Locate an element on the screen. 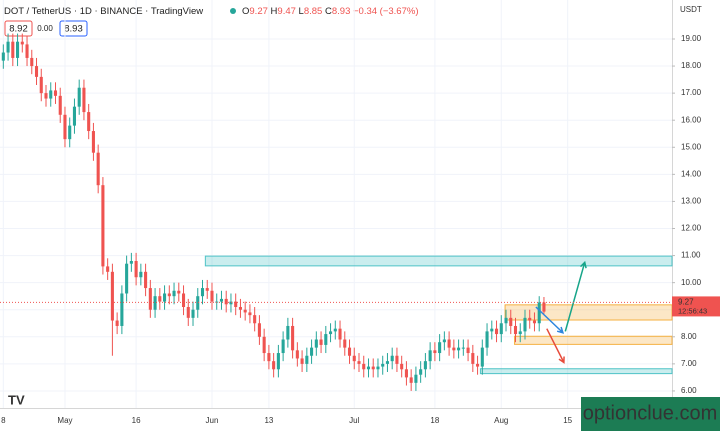 This screenshot has width=720, height=431. y-tick-label: 12.00 is located at coordinates (691, 228).